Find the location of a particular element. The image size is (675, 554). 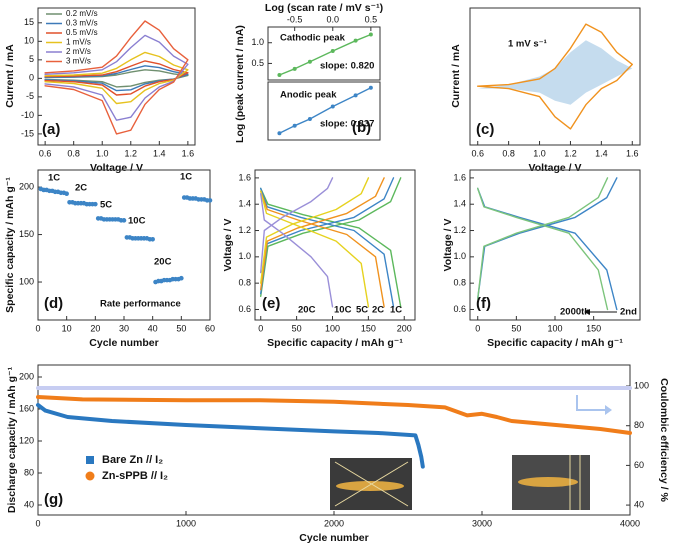

annotation: slope: 0.820 is located at coordinates (347, 66).